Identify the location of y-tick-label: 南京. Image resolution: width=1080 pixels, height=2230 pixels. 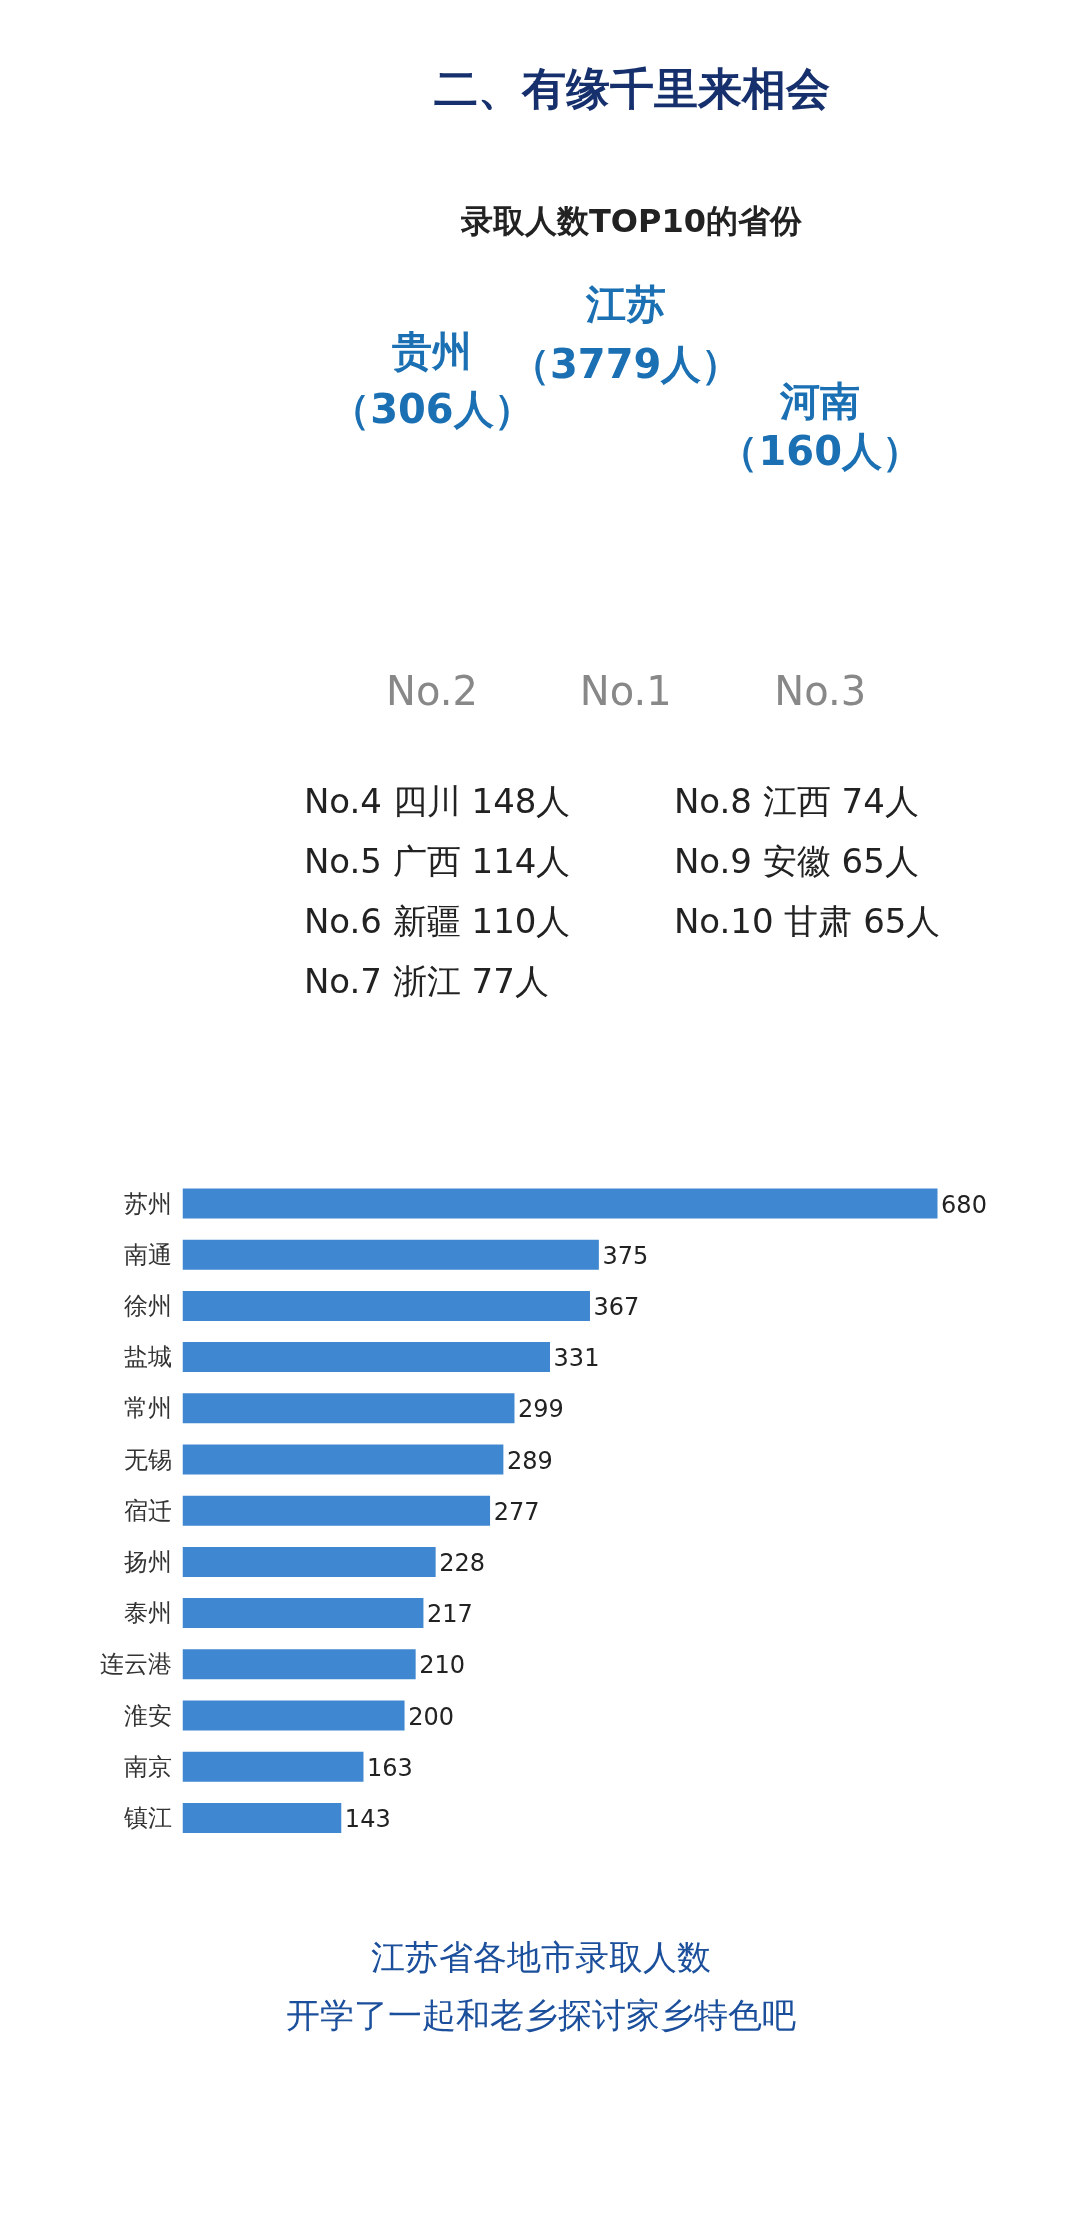
(147, 1766).